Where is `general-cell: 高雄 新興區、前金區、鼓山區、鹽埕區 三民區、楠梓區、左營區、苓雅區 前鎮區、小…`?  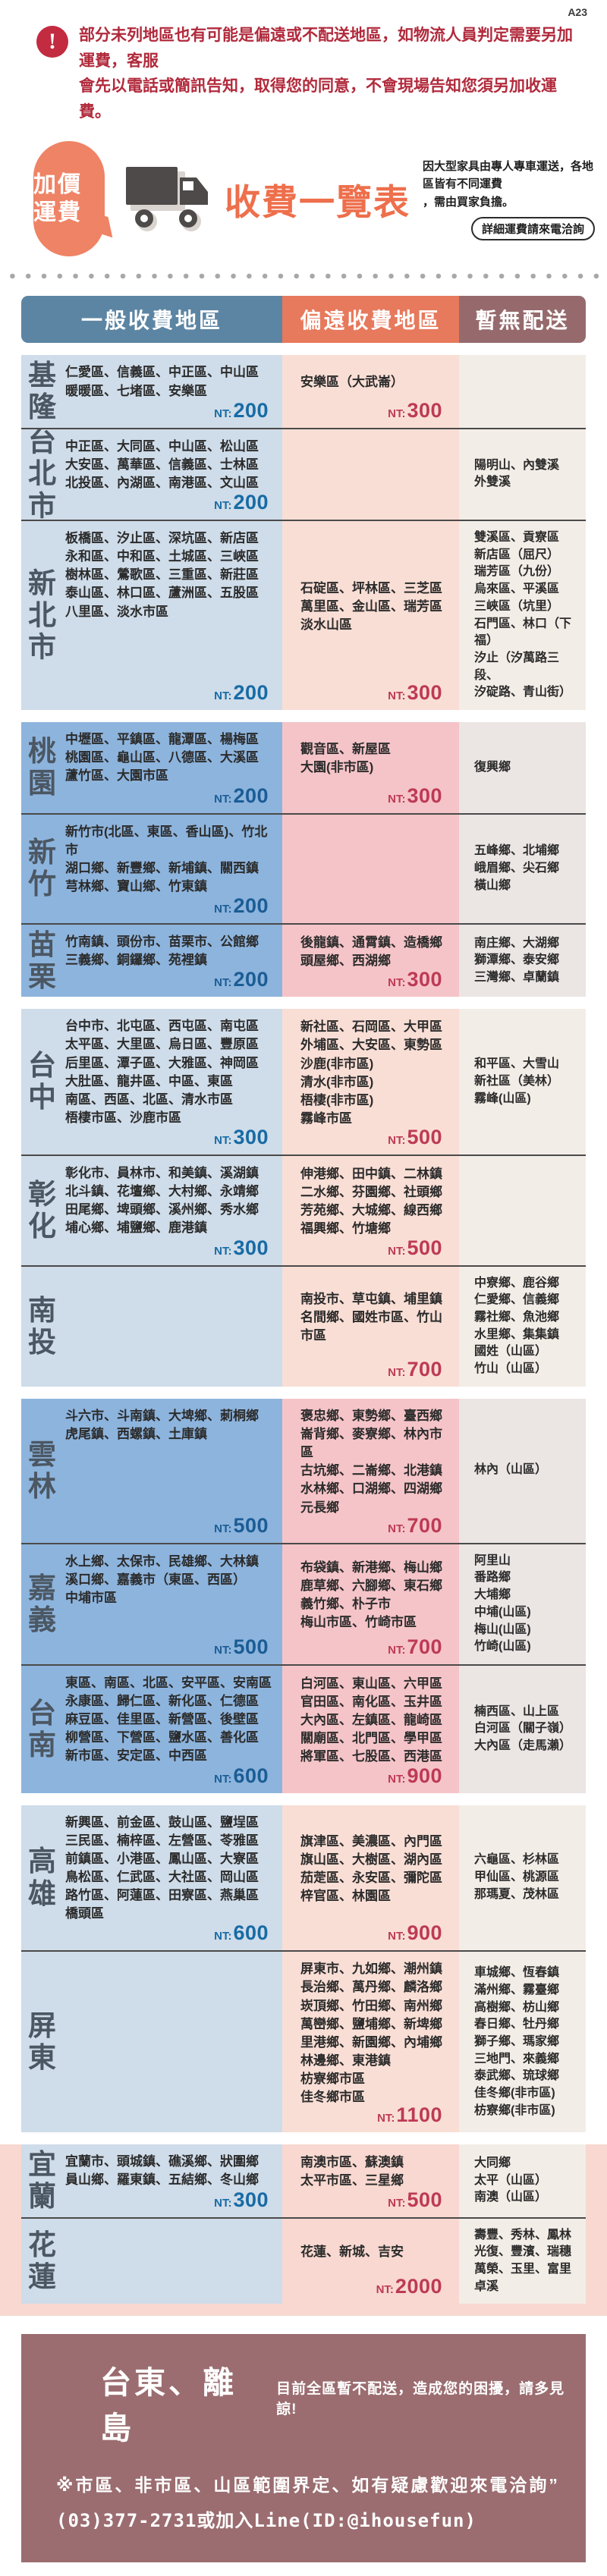
general-cell: 高雄 新興區、前金區、鼓山區、鹽埕區 三民區、楠梓區、左營區、苓雅區 前鎮區、小… is located at coordinates (151, 1878).